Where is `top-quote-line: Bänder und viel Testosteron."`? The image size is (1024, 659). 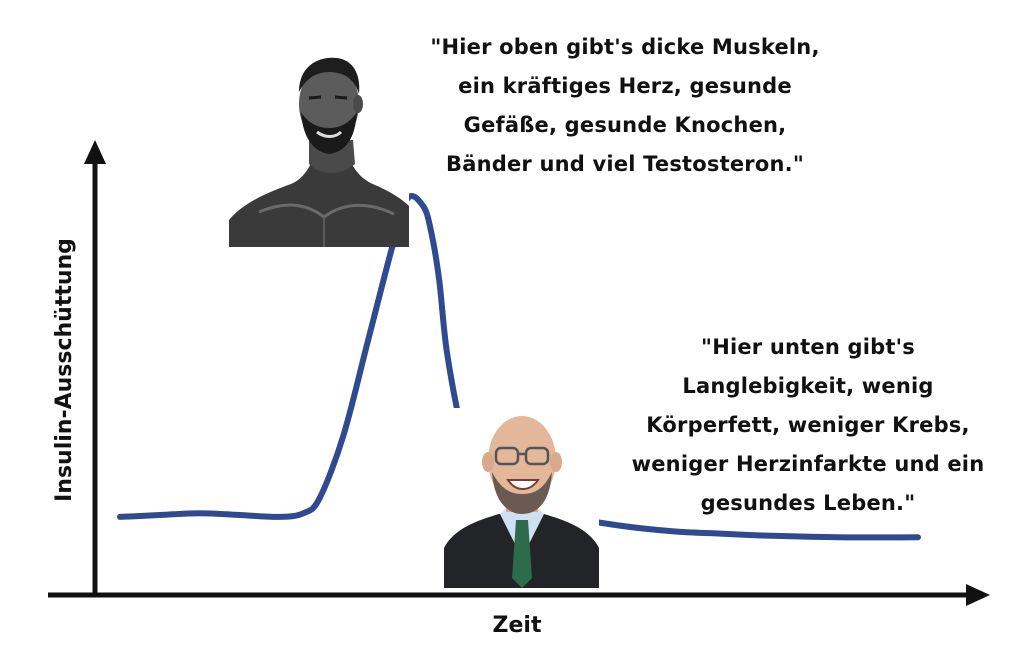 top-quote-line: Bänder und viel Testosteron." is located at coordinates (625, 164).